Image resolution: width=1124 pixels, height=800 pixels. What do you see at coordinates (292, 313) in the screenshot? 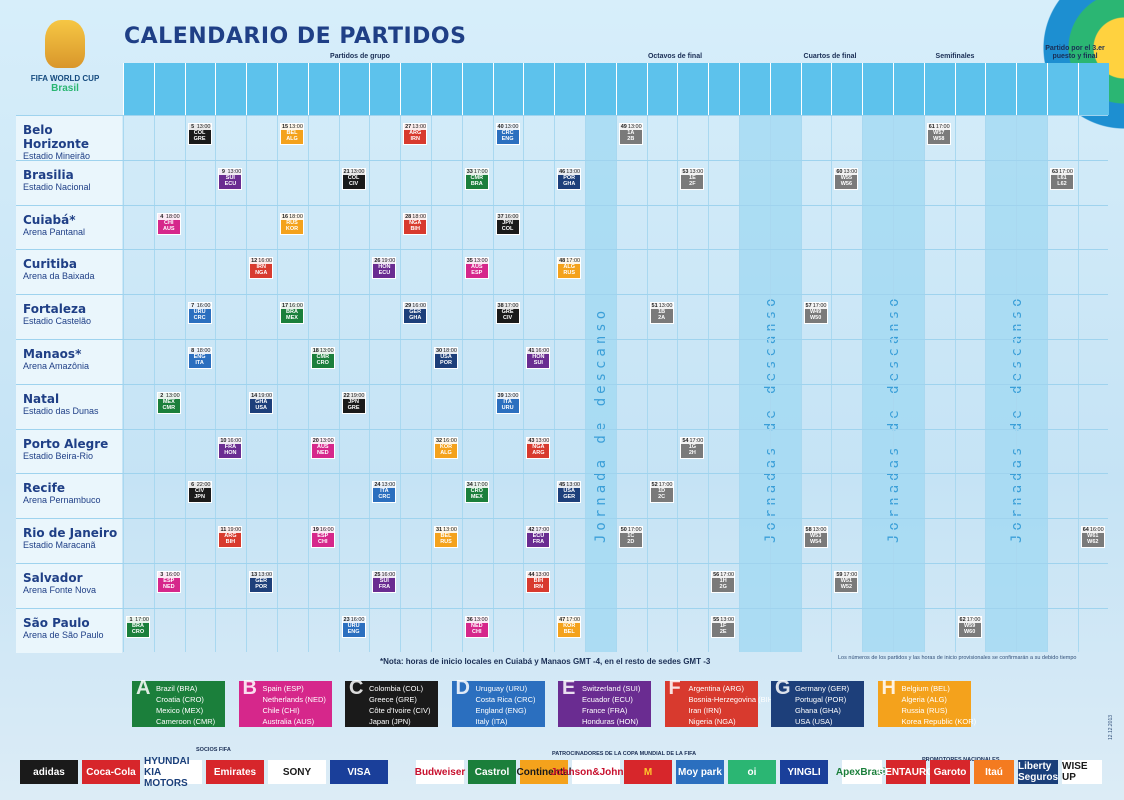
I see `match-box: 17 16:00 BRA MEX` at bounding box center [292, 313].